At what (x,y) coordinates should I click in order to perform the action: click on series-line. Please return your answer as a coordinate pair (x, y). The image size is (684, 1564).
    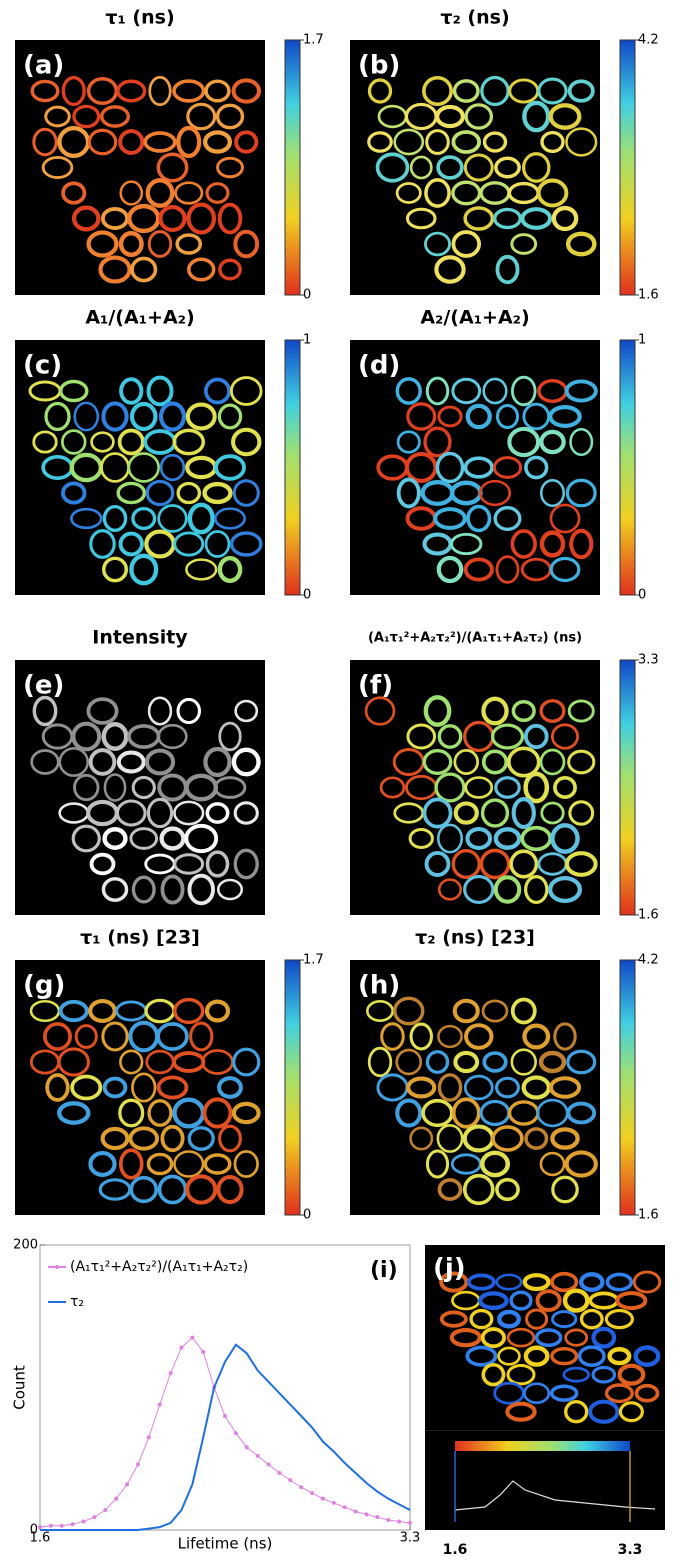
    Looking at the image, I should click on (225, 1437).